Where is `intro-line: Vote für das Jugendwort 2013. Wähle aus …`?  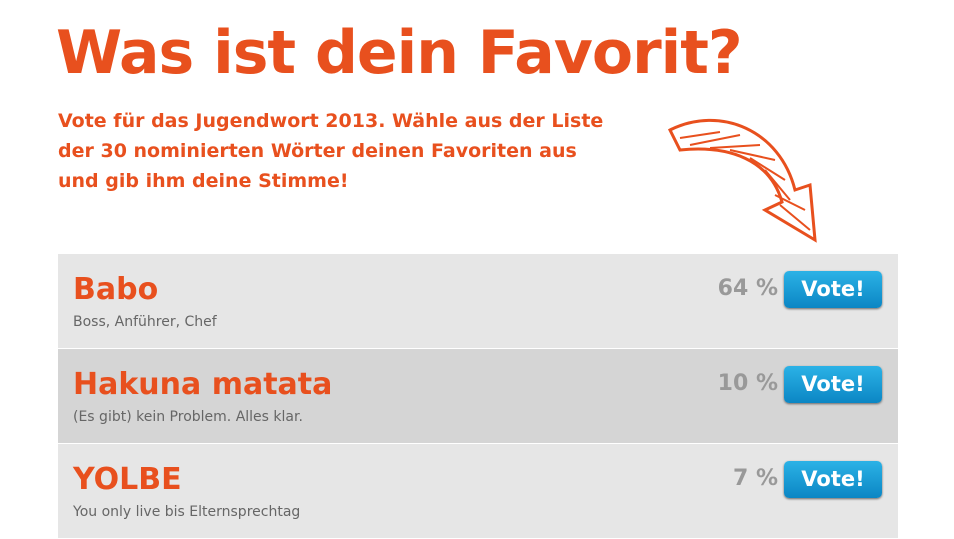
intro-line: Vote für das Jugendwort 2013. Wähle aus … is located at coordinates (331, 121).